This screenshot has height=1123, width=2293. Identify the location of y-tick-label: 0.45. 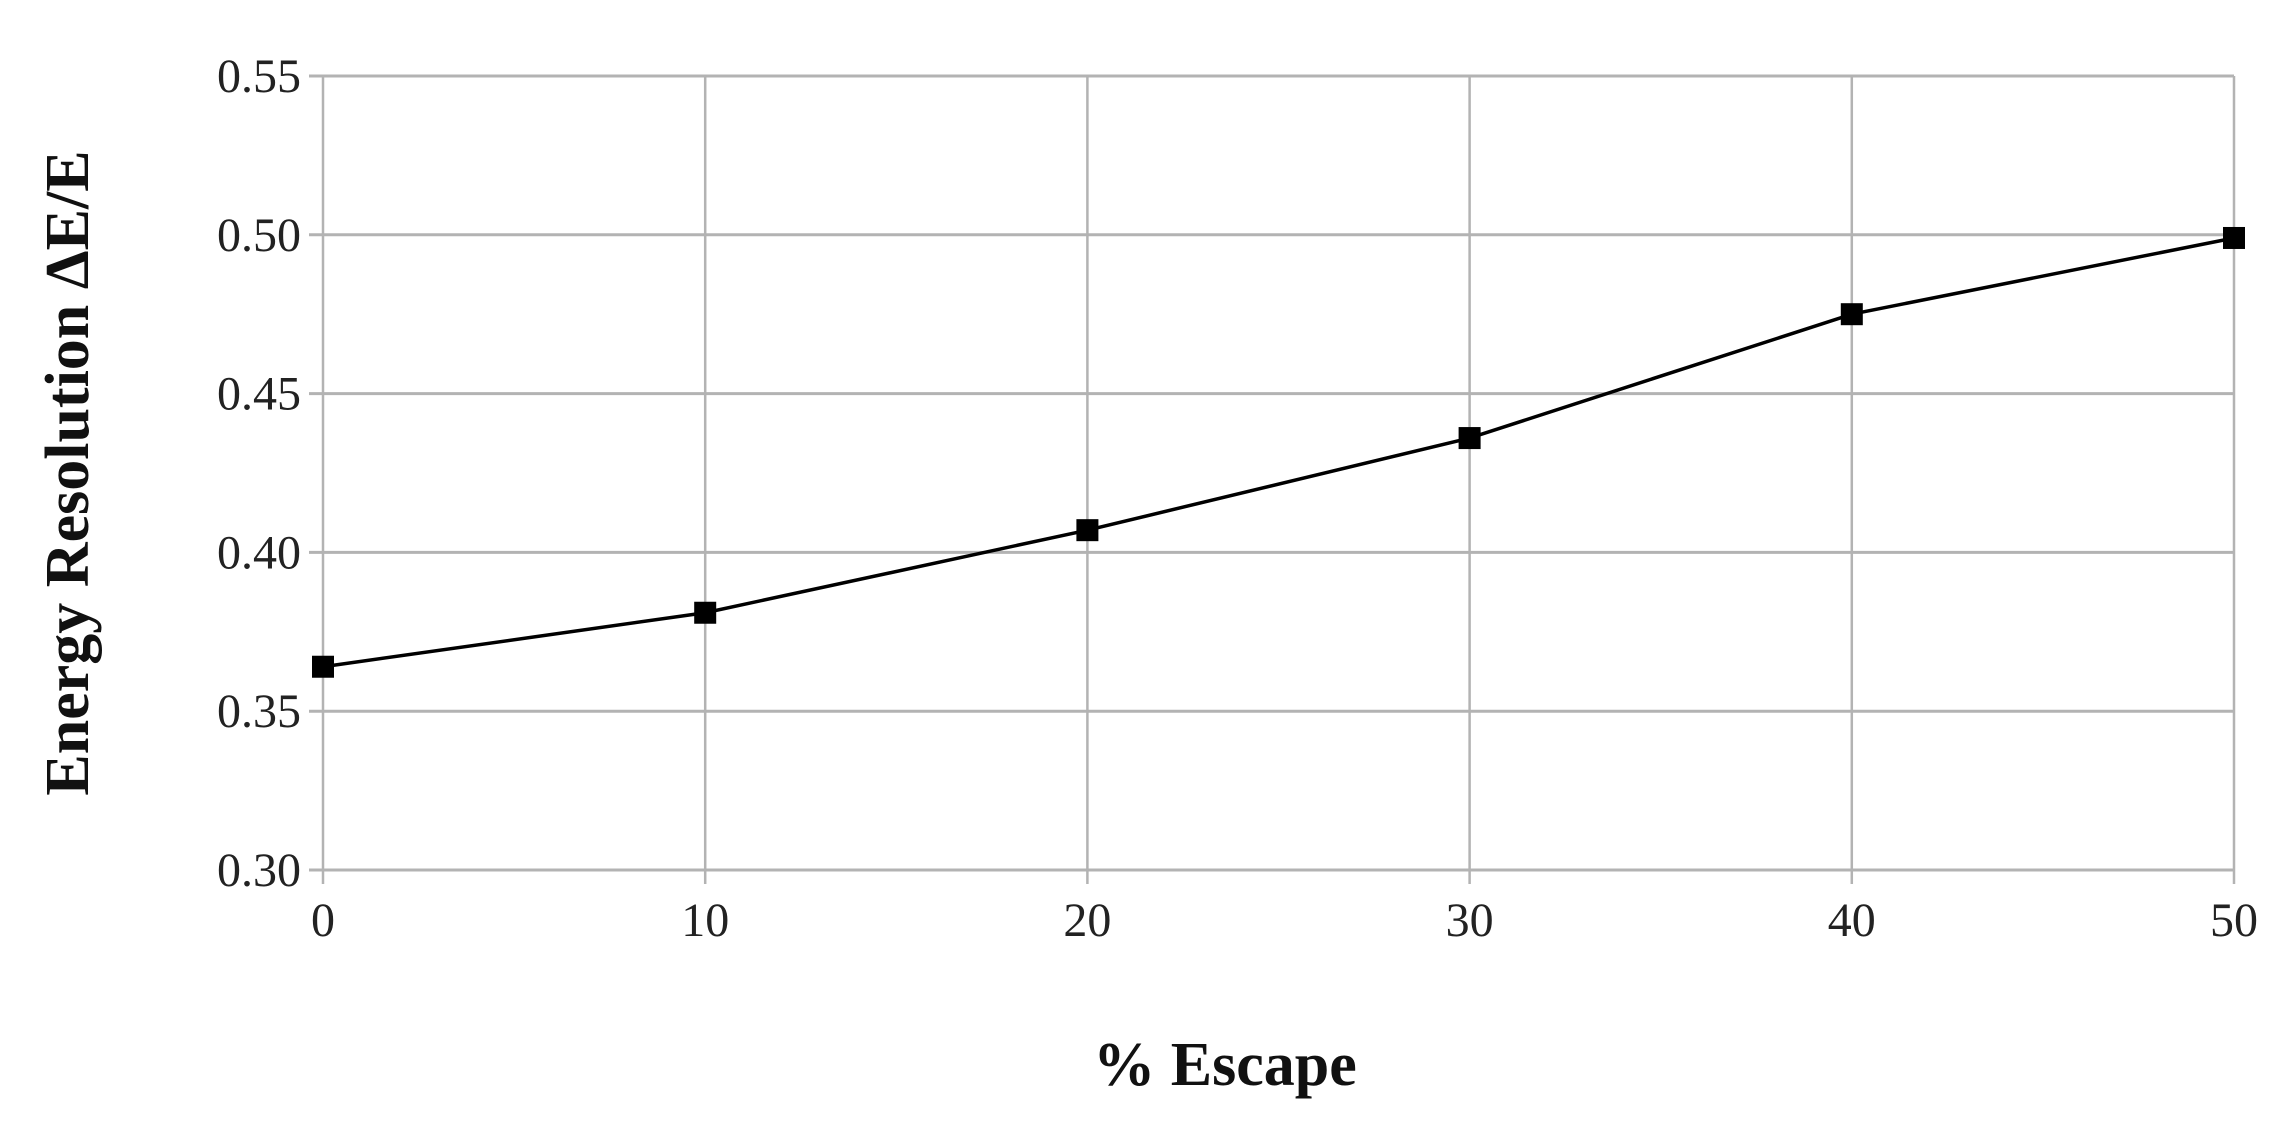
(259, 394).